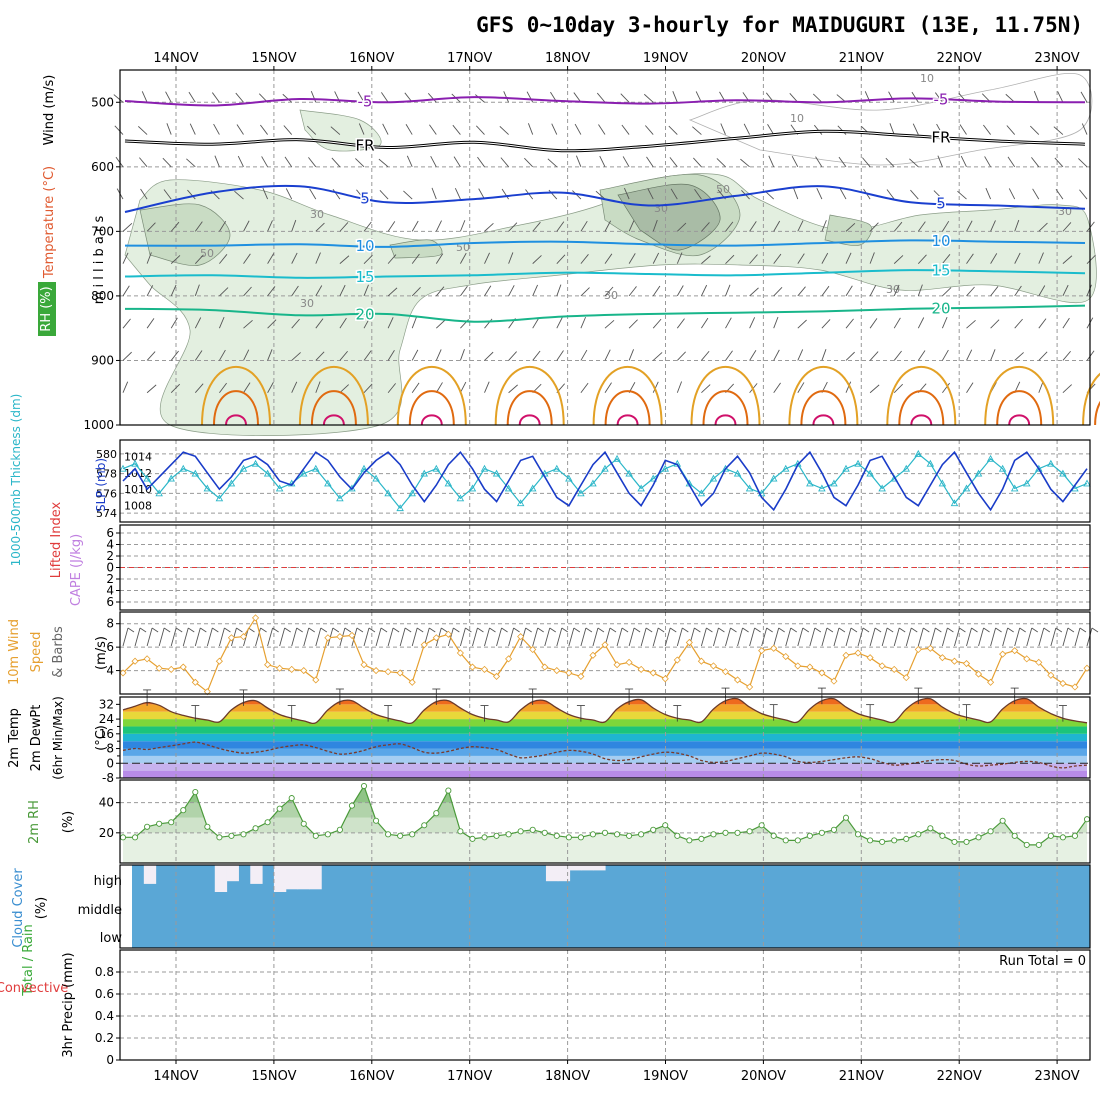 This screenshot has height=1104, width=1100. What do you see at coordinates (18, 908) in the screenshot?
I see `cloud-ylabel: Cloud Cover` at bounding box center [18, 908].